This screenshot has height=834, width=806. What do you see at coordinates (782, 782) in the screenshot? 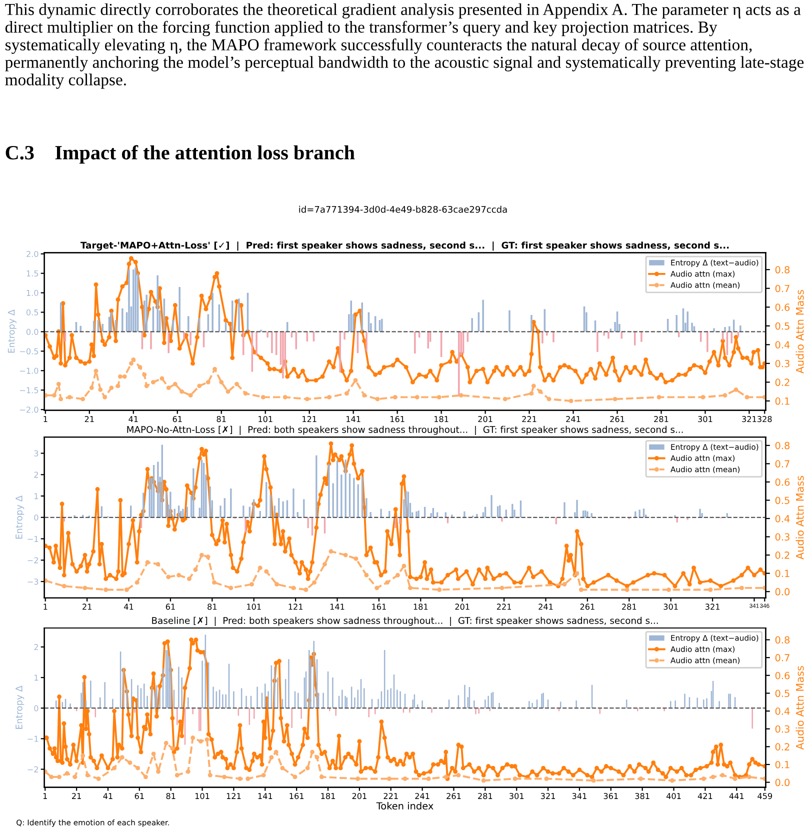
I see `y2-tick-label: 0.0` at bounding box center [782, 782].